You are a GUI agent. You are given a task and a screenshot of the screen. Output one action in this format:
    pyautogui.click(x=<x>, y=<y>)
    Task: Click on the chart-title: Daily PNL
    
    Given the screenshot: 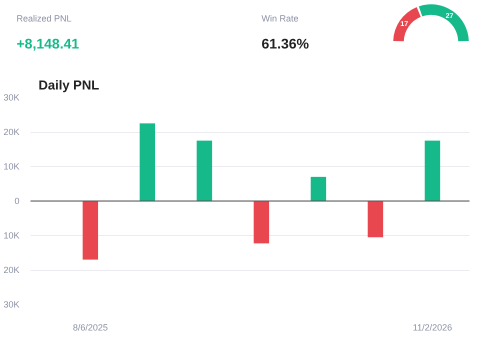 What is the action you would take?
    pyautogui.click(x=69, y=85)
    